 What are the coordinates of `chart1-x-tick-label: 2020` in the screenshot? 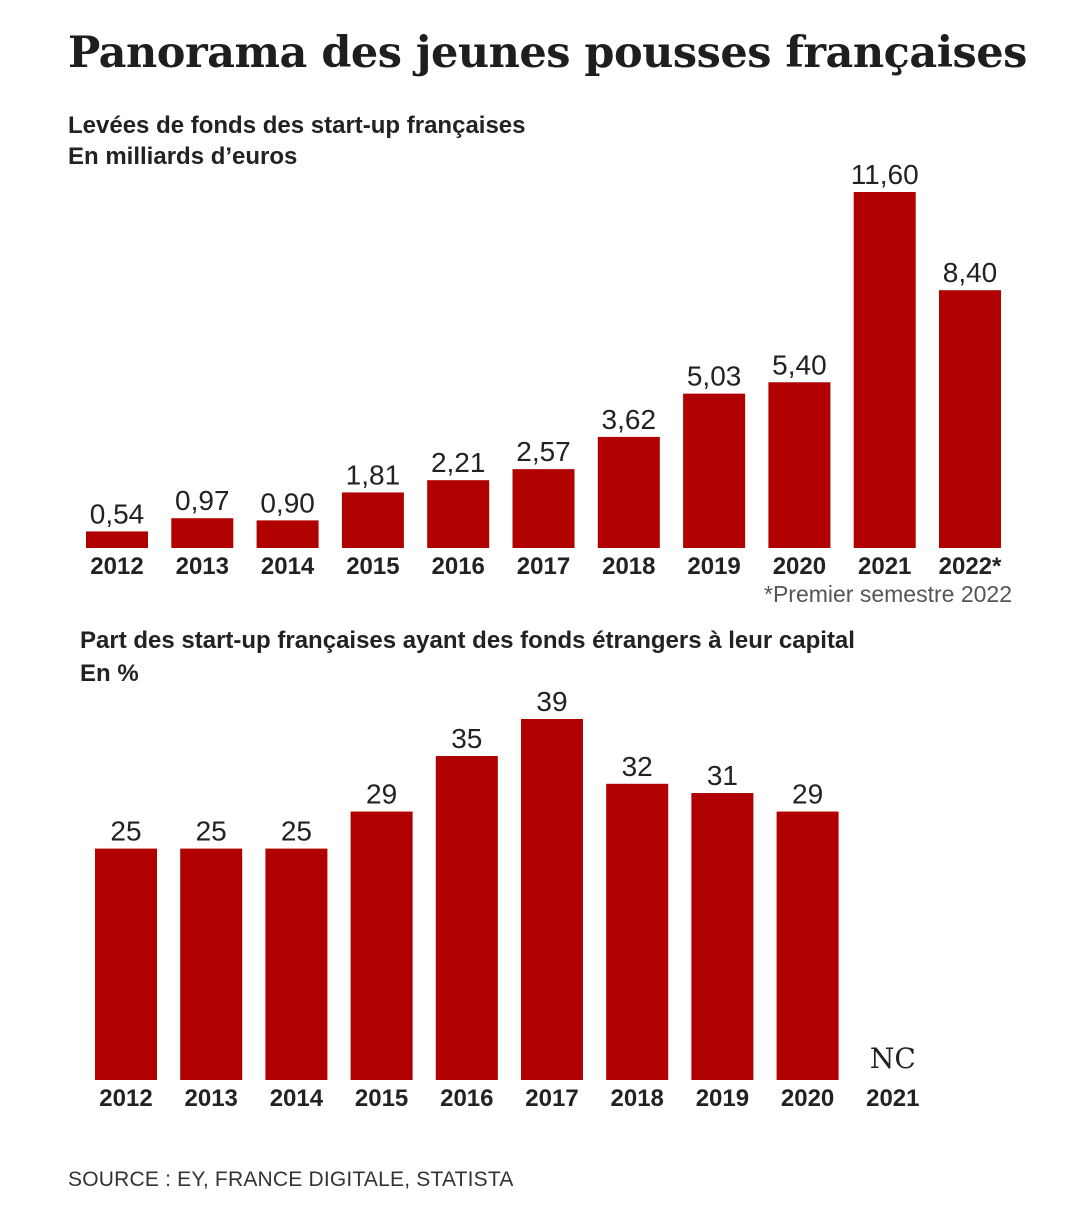 It's located at (799, 566).